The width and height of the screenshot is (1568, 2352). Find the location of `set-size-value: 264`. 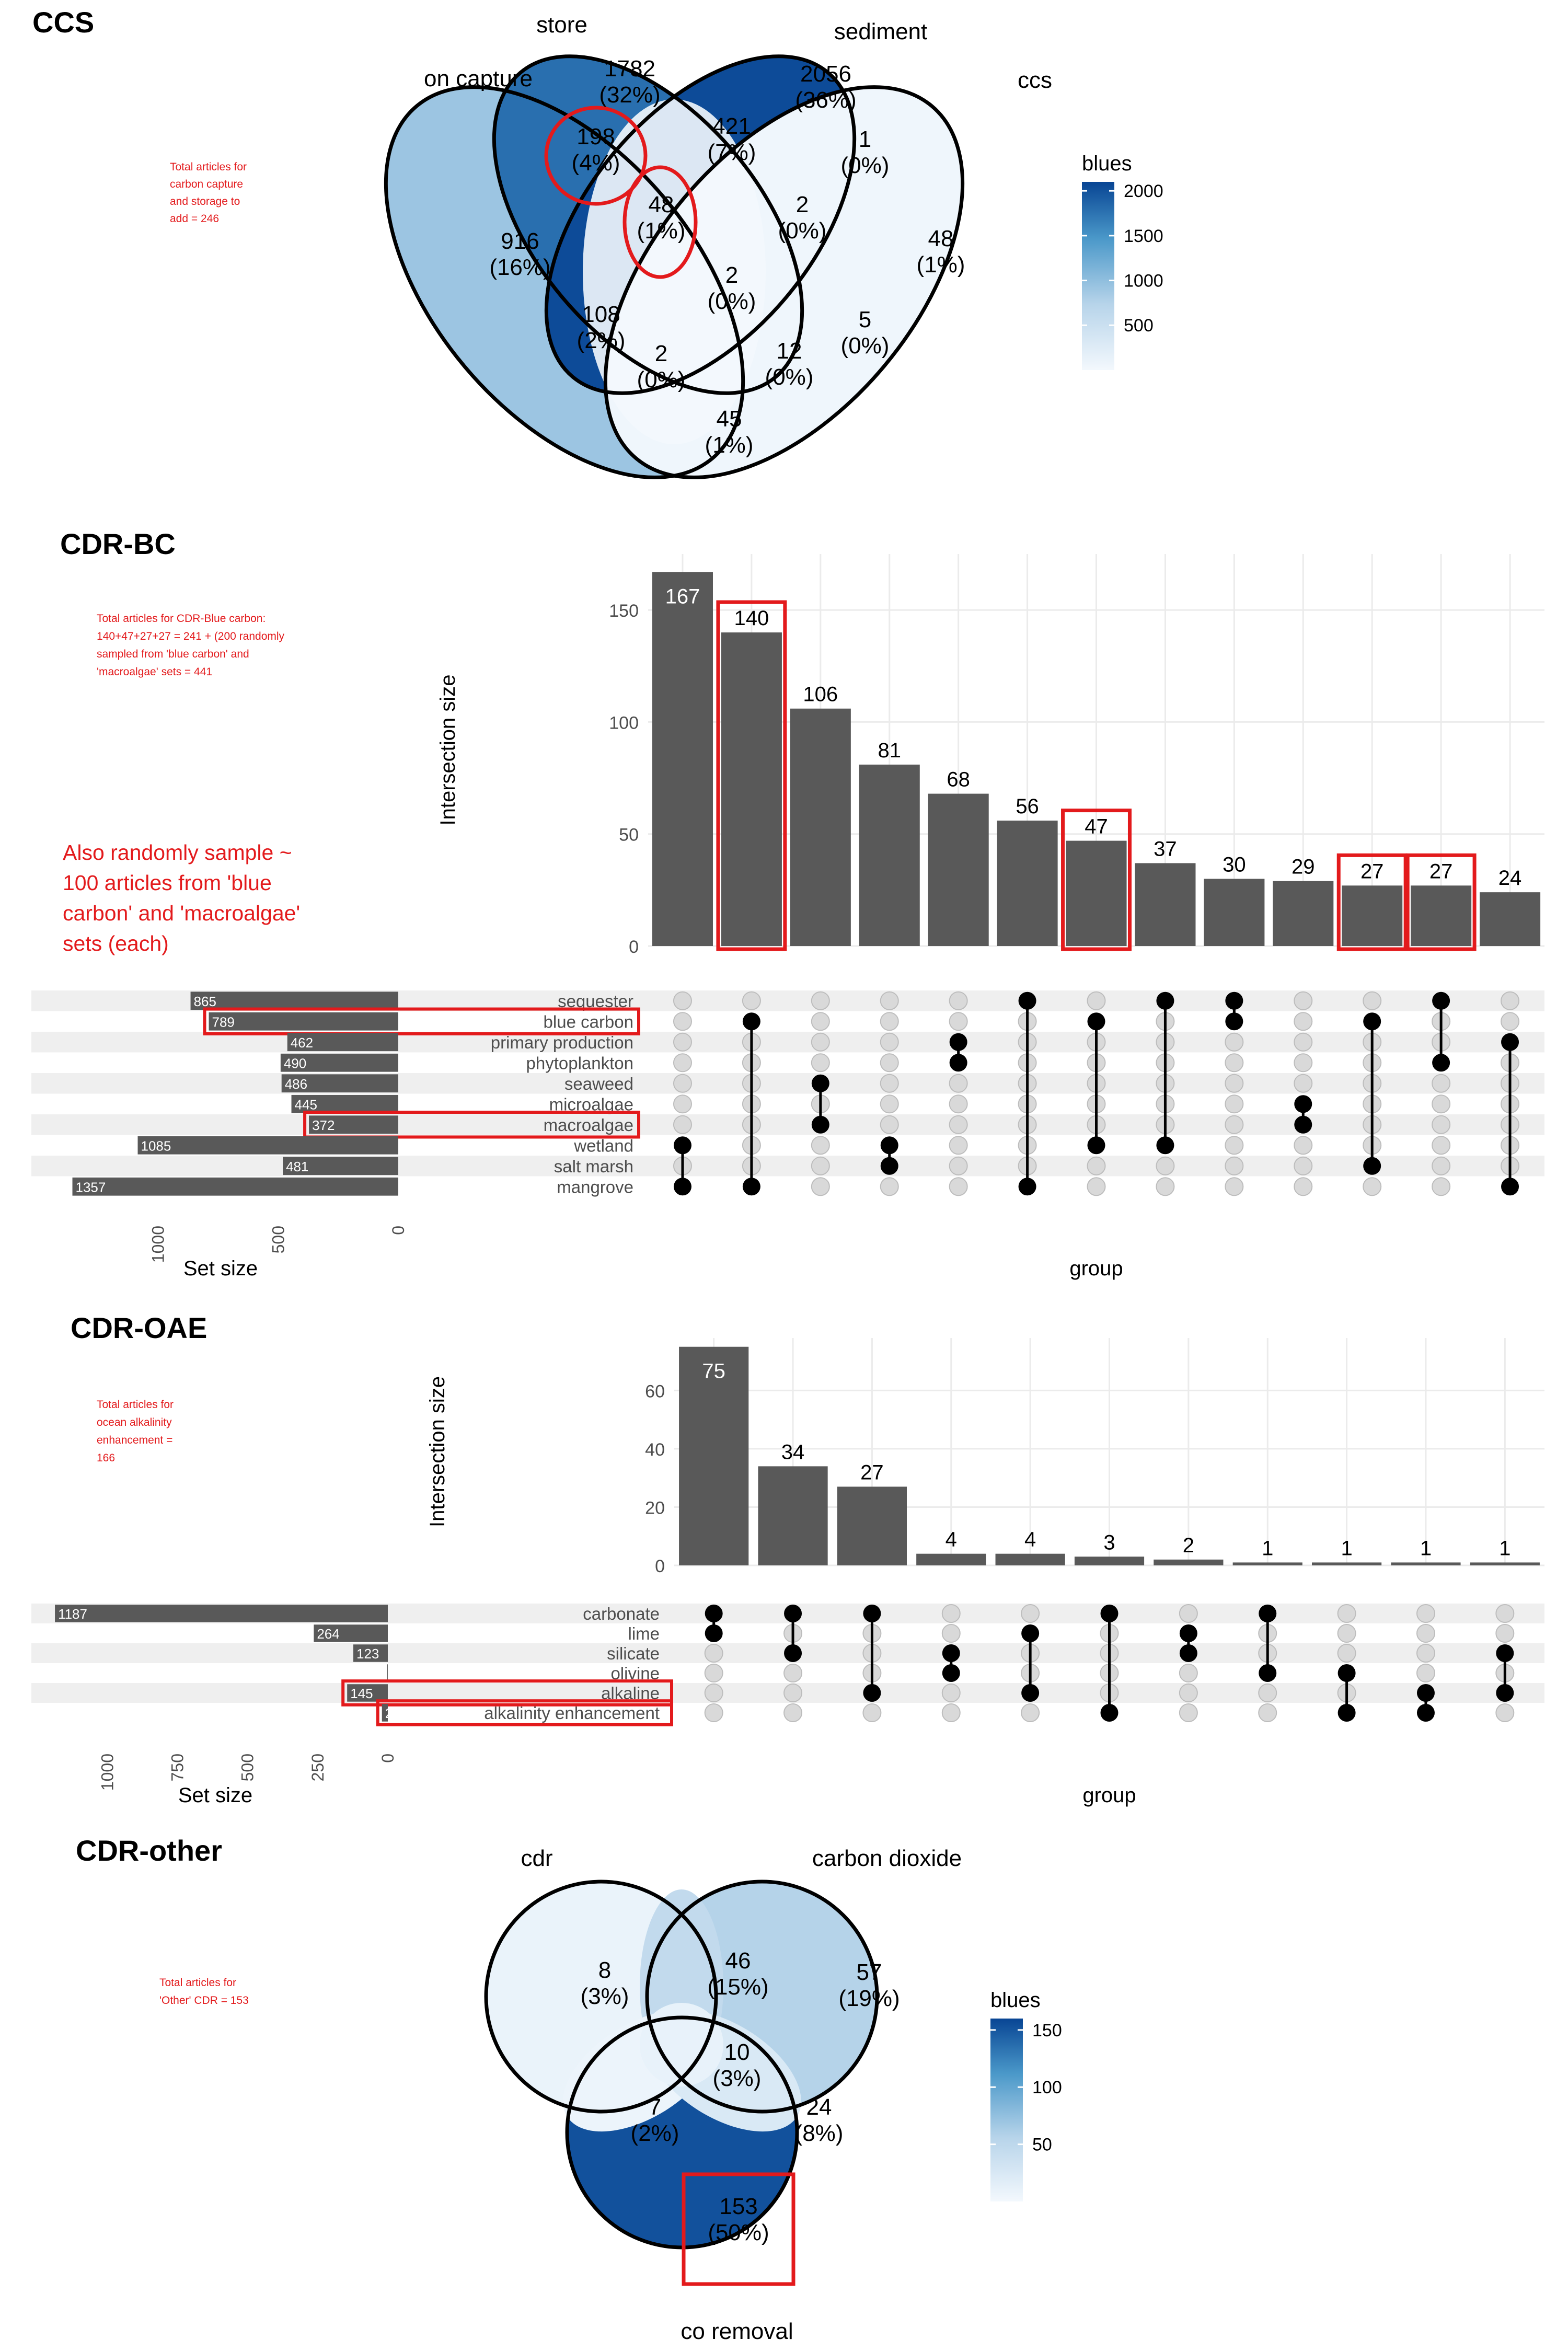

set-size-value: 264 is located at coordinates (328, 1634).